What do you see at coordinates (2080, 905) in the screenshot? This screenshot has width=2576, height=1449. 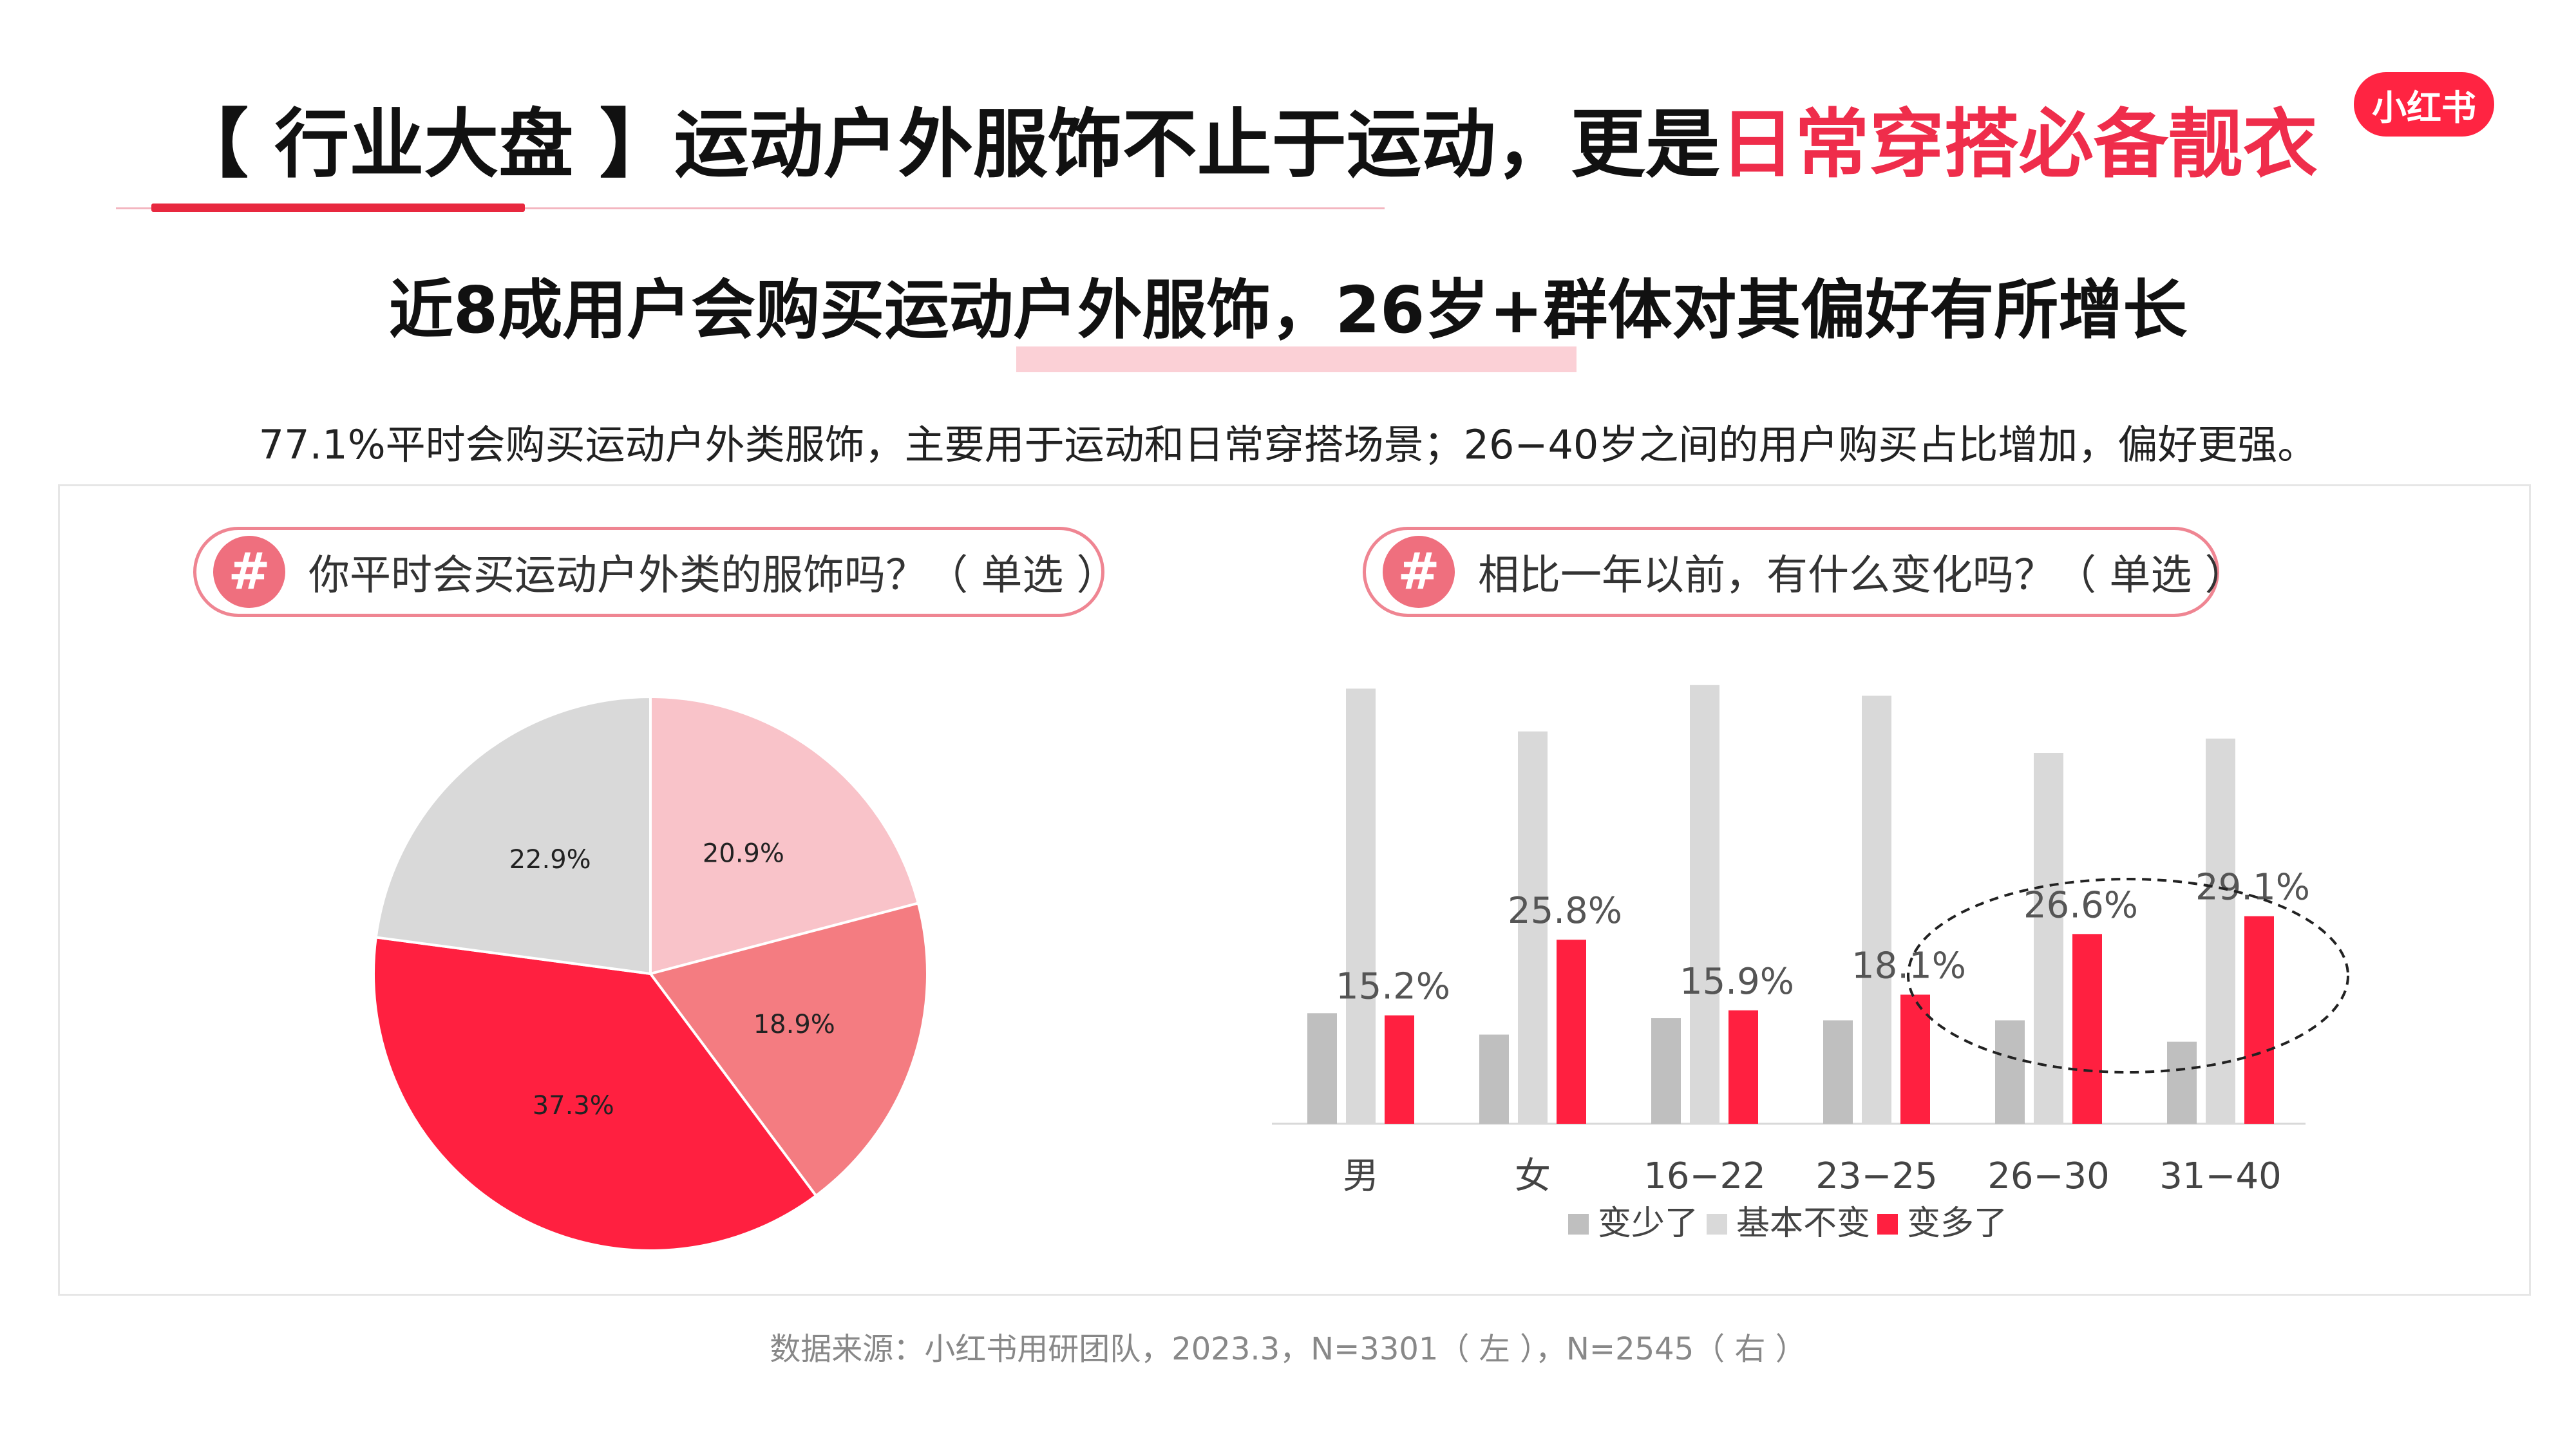 I see `bar-data-label: 26.6%` at bounding box center [2080, 905].